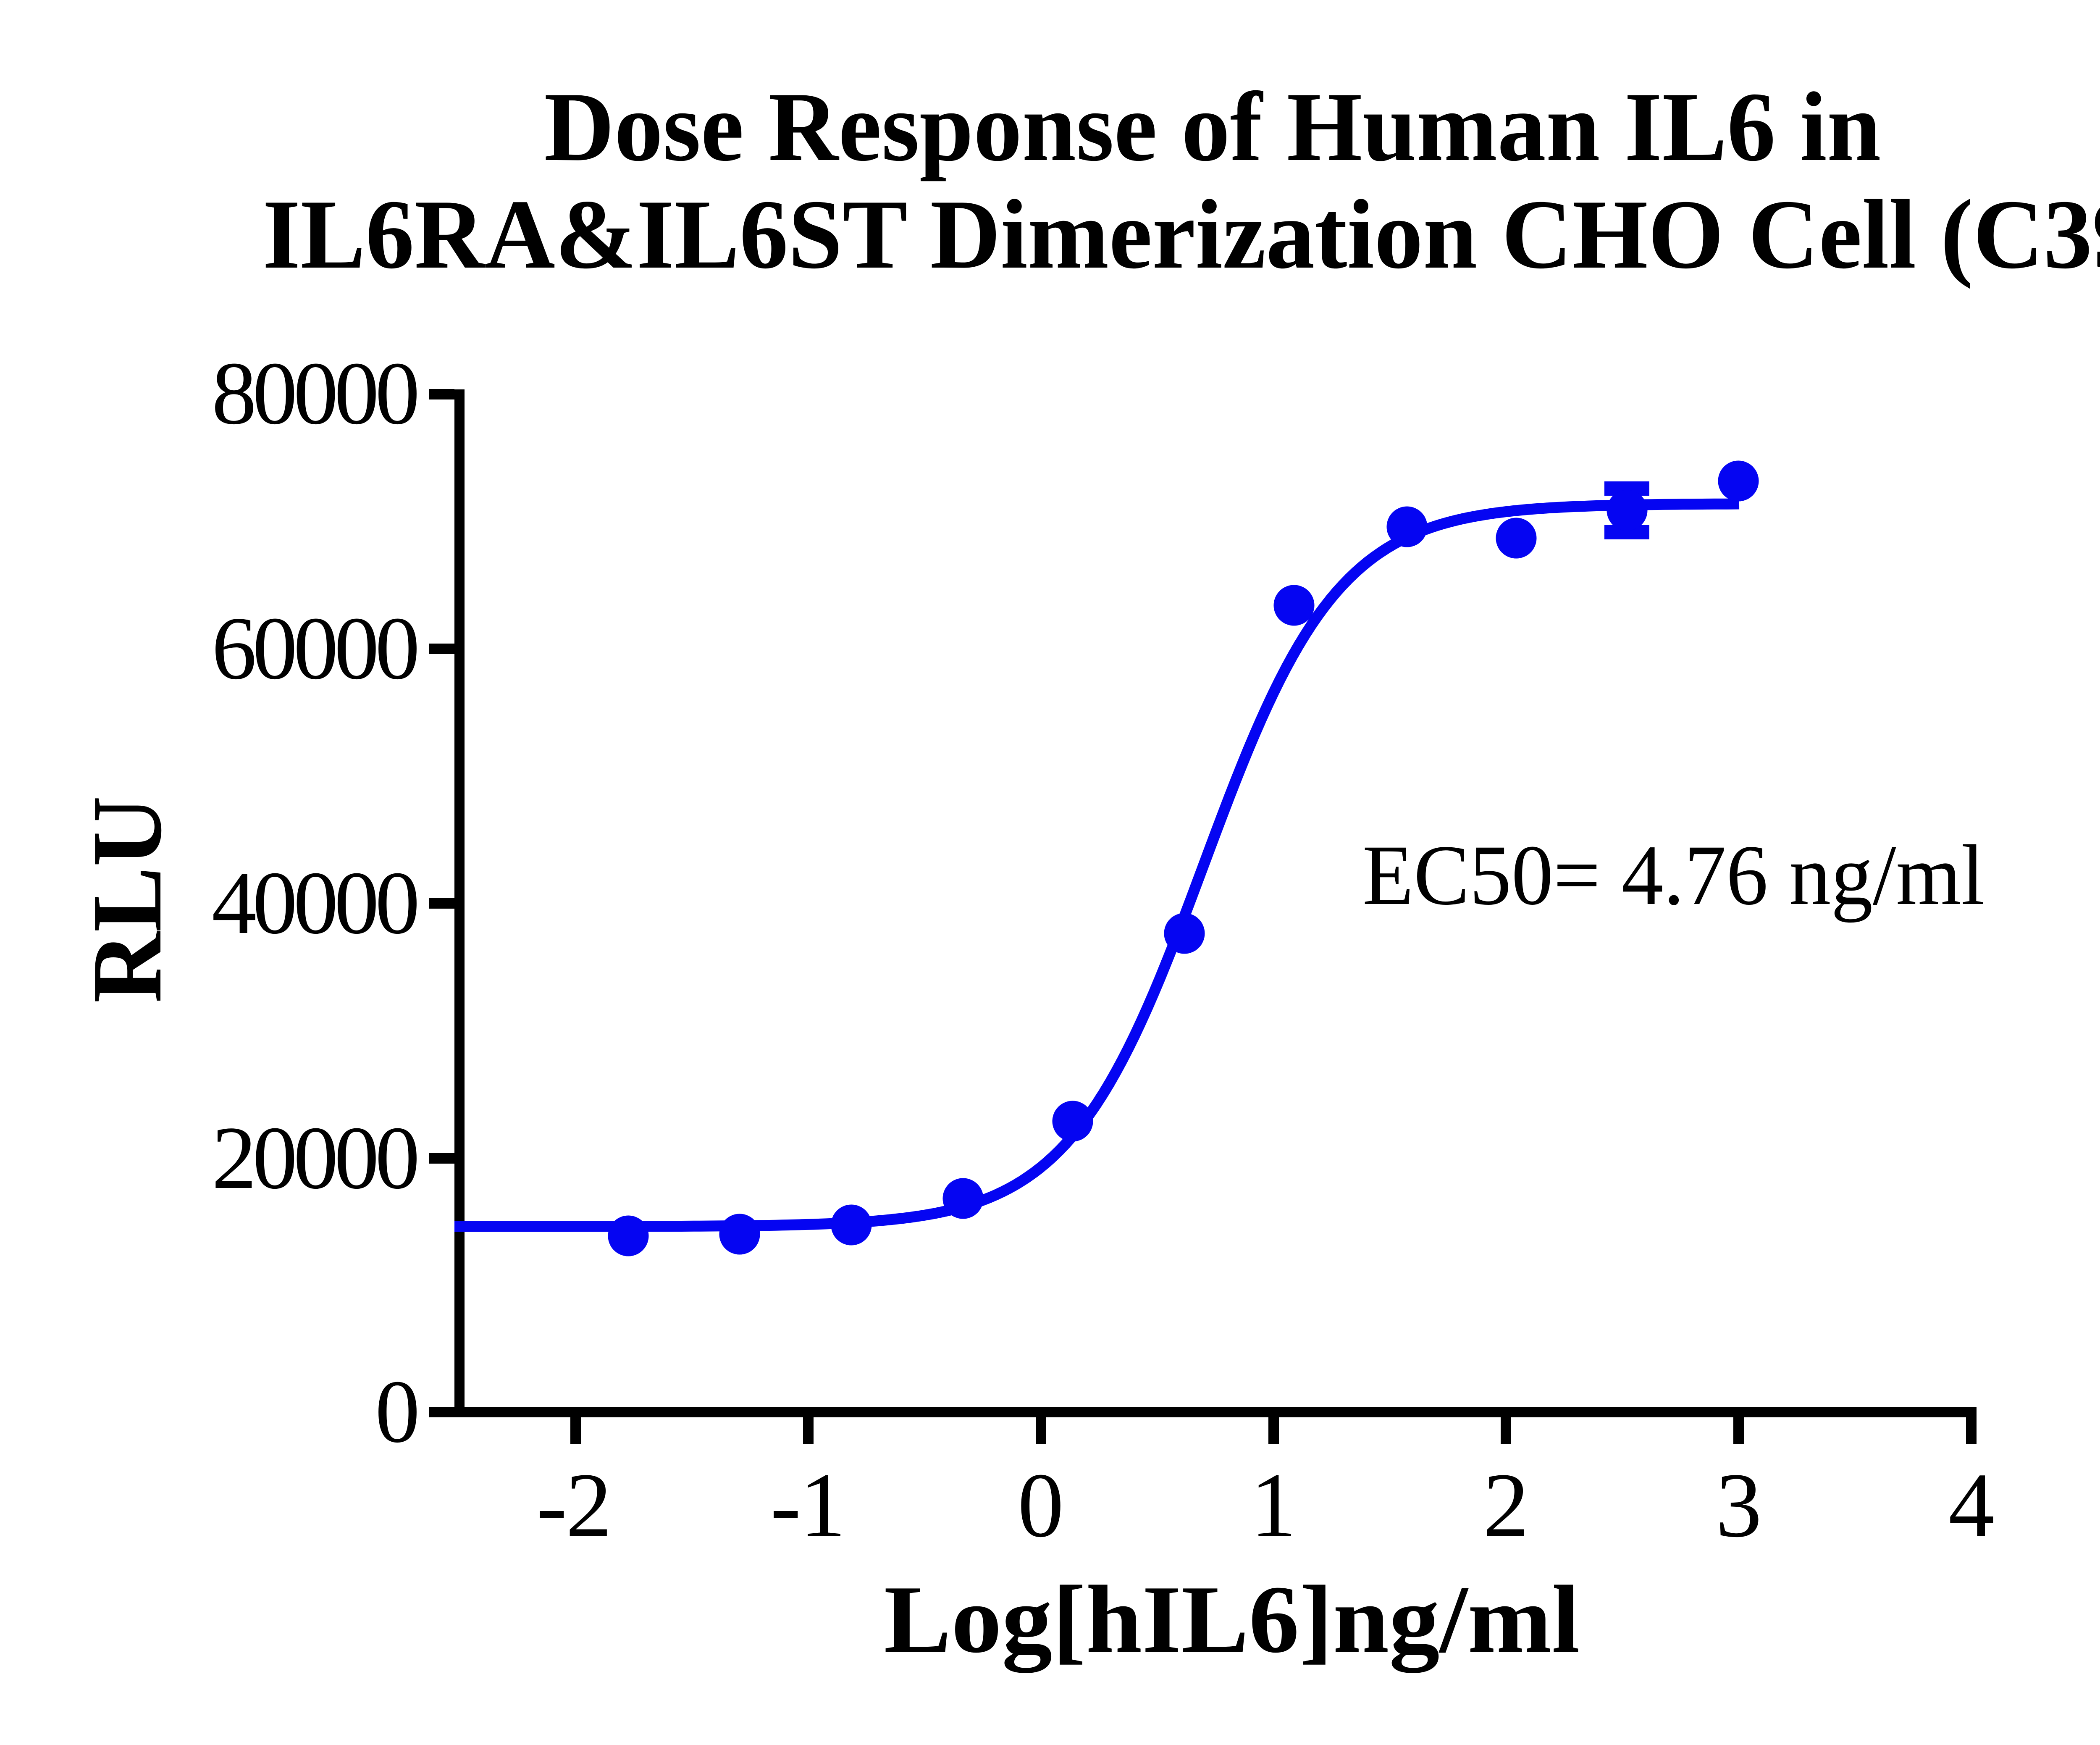 This screenshot has height=1745, width=2100. What do you see at coordinates (1971, 1505) in the screenshot?
I see `svg-text: 4` at bounding box center [1971, 1505].